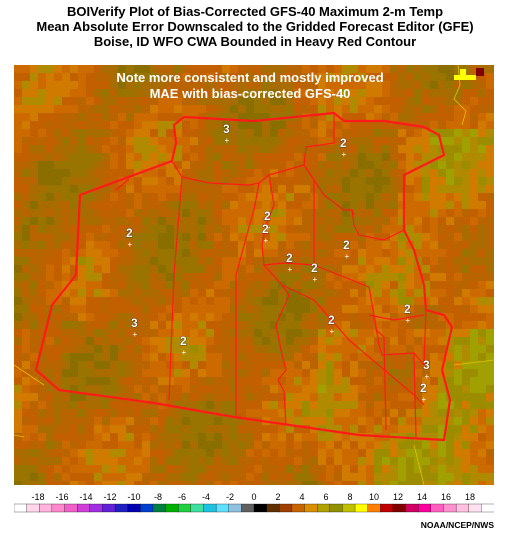 The width and height of the screenshot is (510, 535). Describe the element at coordinates (325, 497) in the screenshot. I see `color-scale-tick-label: 6` at that location.